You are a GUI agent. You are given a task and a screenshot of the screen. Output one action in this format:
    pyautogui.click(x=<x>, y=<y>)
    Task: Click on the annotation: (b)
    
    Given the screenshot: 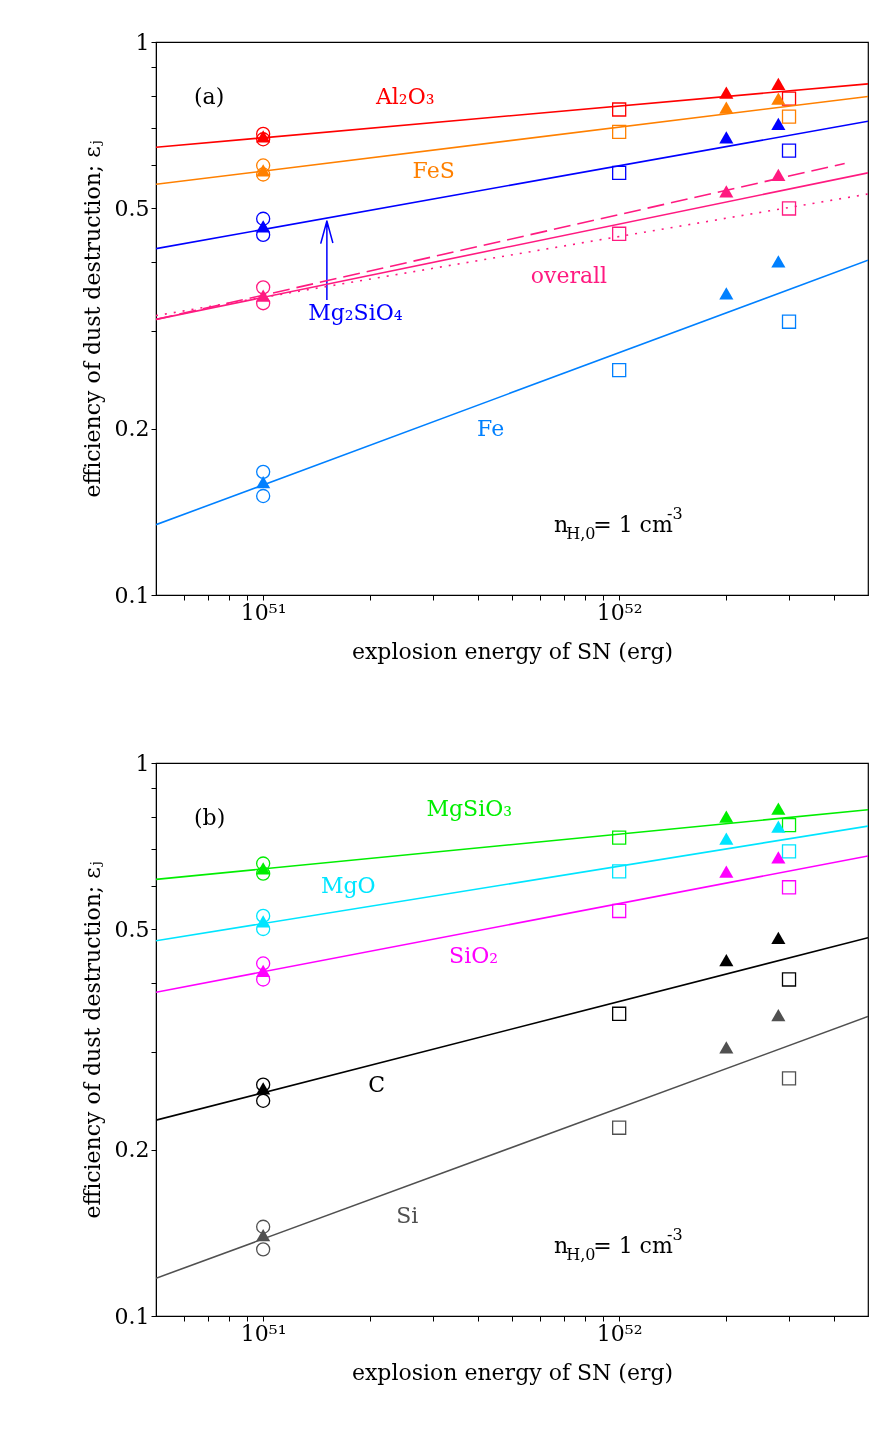 What is the action you would take?
    pyautogui.click(x=210, y=817)
    